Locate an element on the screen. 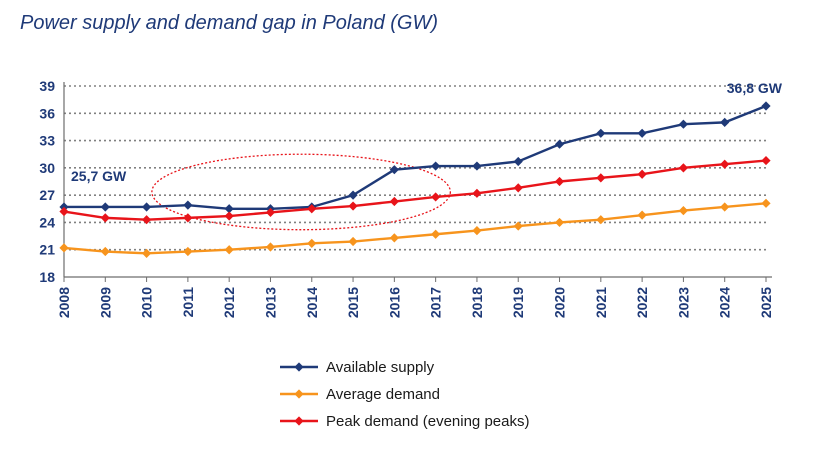 This screenshot has width=828, height=460. y-tick-label: 33 is located at coordinates (47, 141).